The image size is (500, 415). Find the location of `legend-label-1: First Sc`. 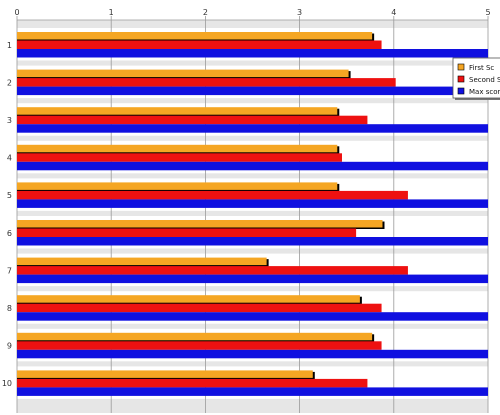

legend-label-1: First Sc is located at coordinates (481, 68).